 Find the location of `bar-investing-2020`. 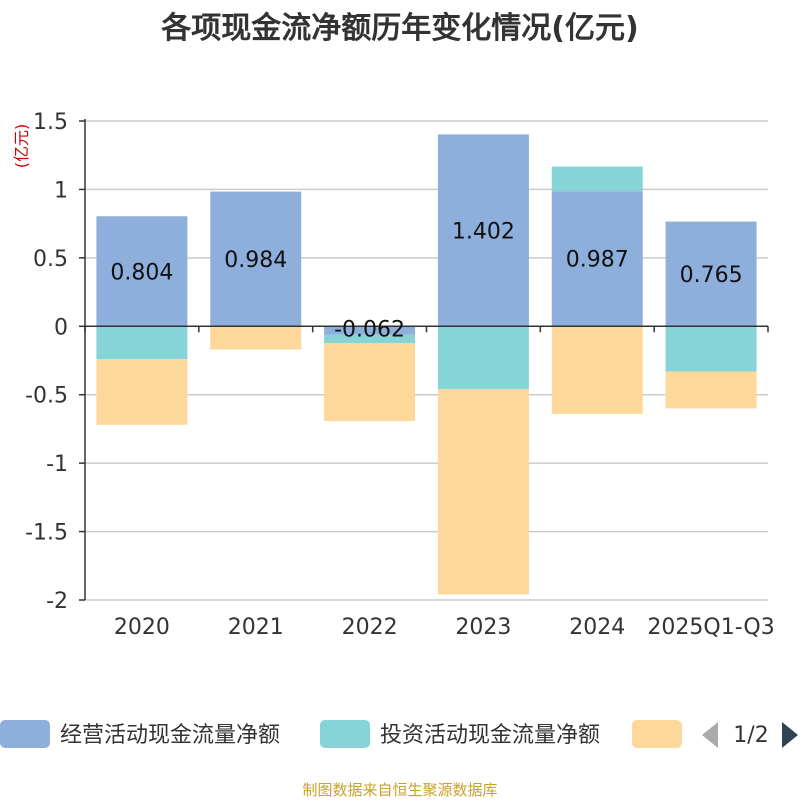

bar-investing-2020 is located at coordinates (142, 343).